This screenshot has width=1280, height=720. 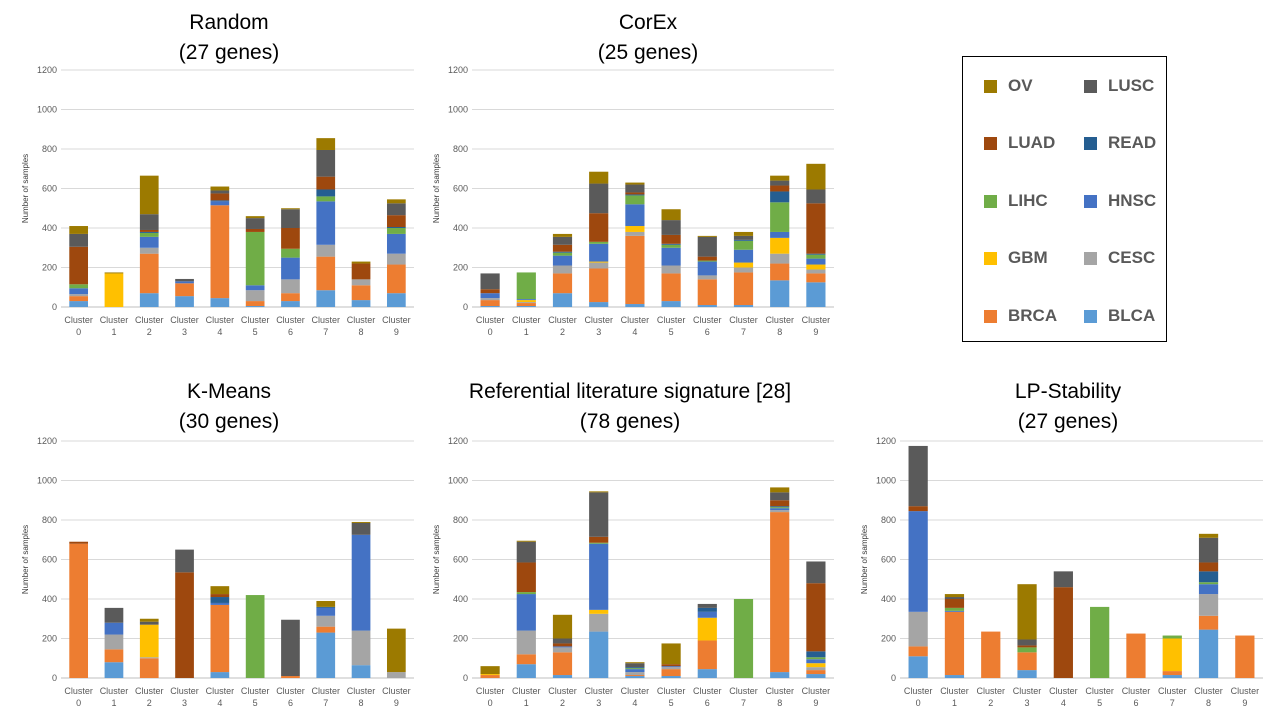 What do you see at coordinates (229, 38) in the screenshot?
I see `panel-title-random: Random (27 genes)` at bounding box center [229, 38].